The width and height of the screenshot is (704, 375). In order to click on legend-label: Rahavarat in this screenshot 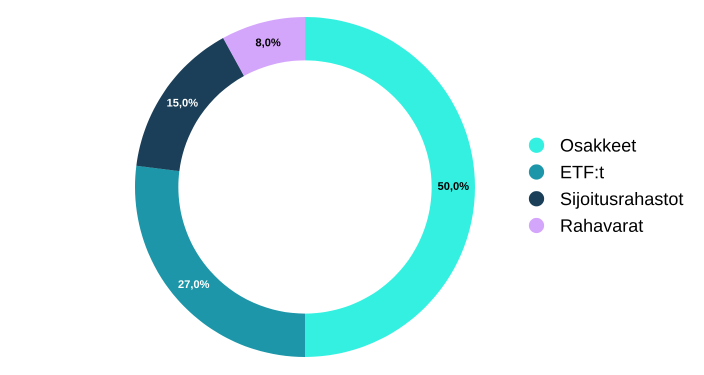, I will do `click(602, 225)`.